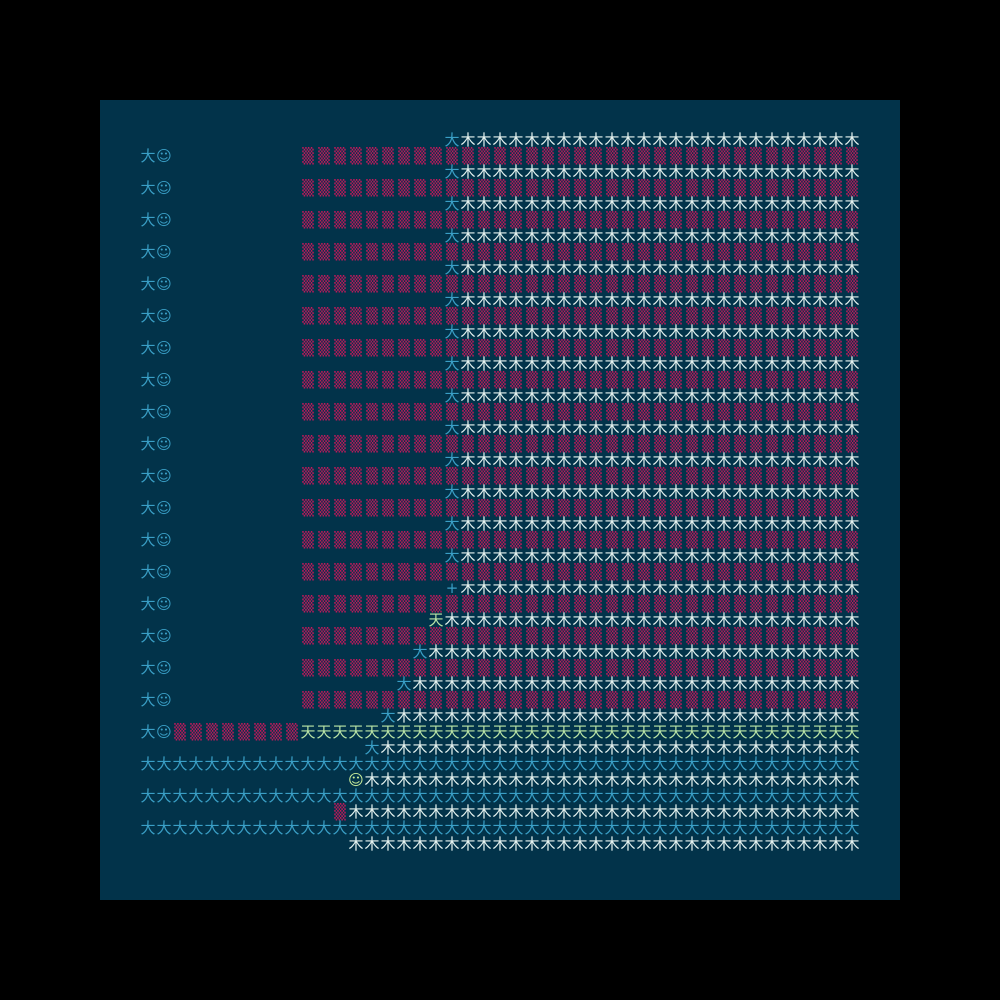  Describe the element at coordinates (651, 620) in the screenshot. I see `glyph-run: 木木木木木木木木木木木木木木木木木木木木木木木木木木` at that location.